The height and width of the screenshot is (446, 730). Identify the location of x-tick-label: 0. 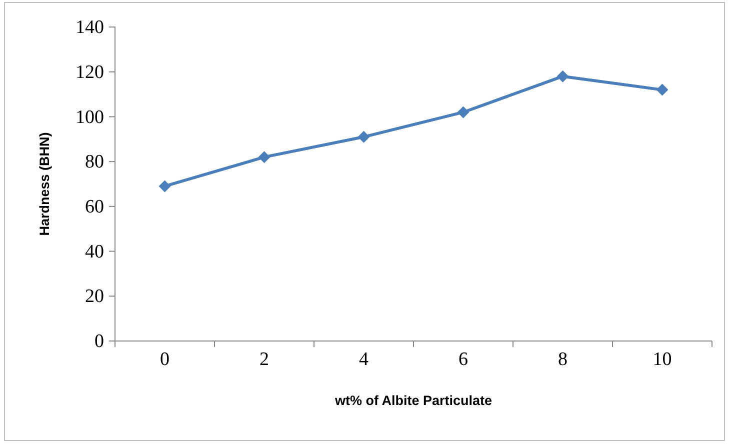
(165, 359).